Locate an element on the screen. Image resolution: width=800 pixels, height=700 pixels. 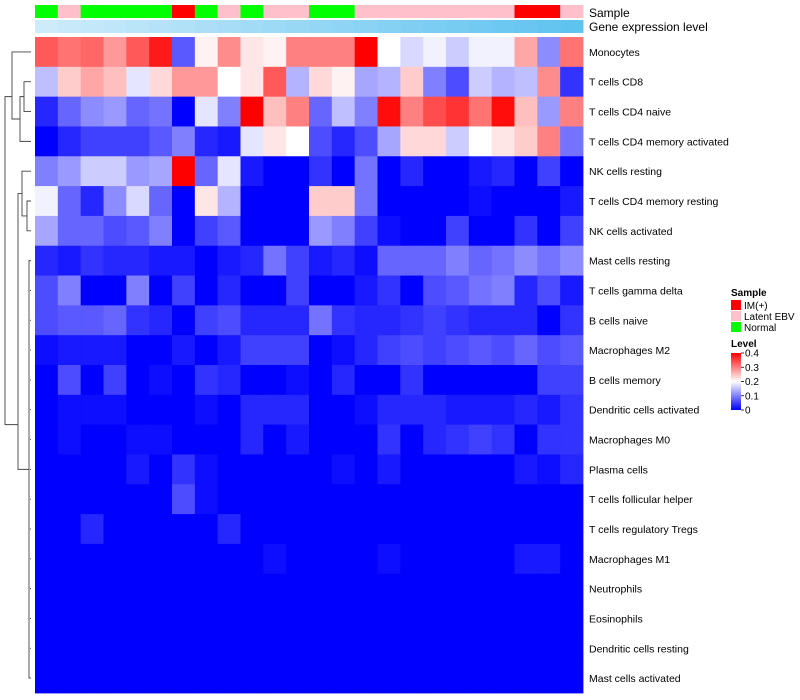
row-label: T cells gamma delta is located at coordinates (636, 291).